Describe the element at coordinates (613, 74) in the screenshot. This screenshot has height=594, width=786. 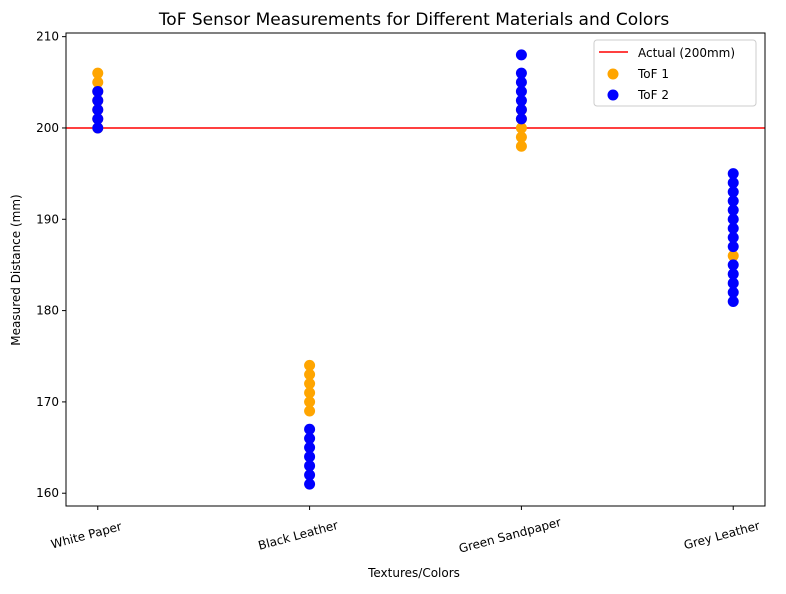
I see `legend-marker-tof1` at that location.